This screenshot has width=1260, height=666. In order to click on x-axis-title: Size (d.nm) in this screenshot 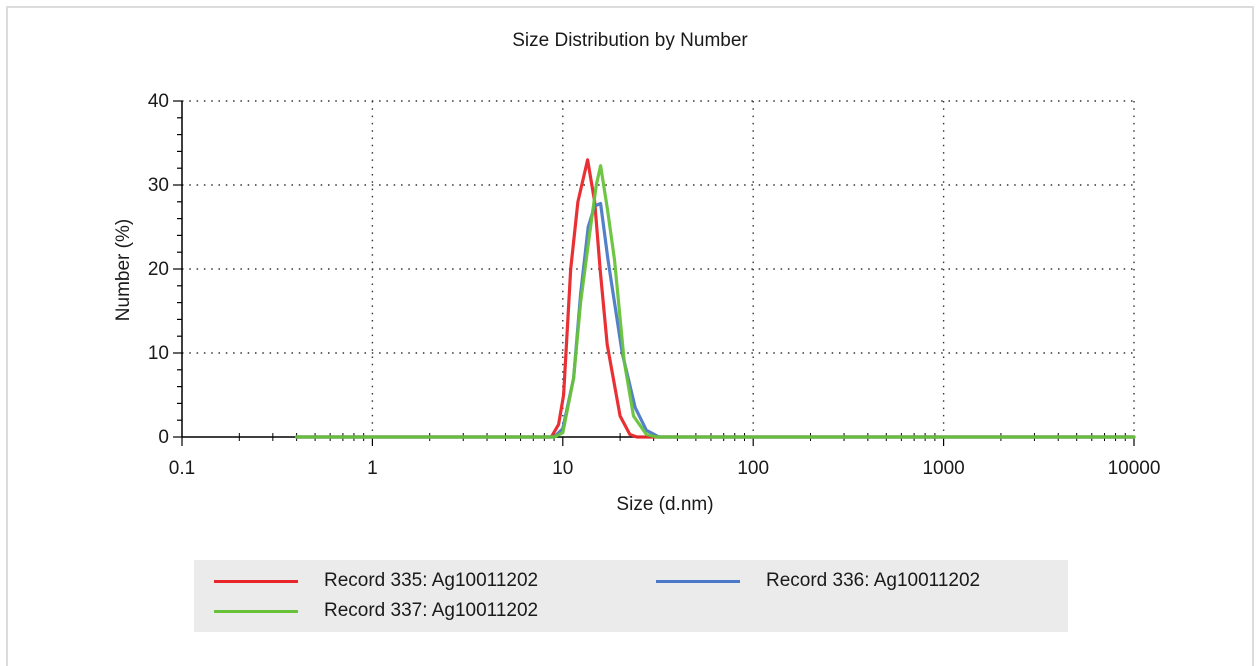, I will do `click(665, 504)`.